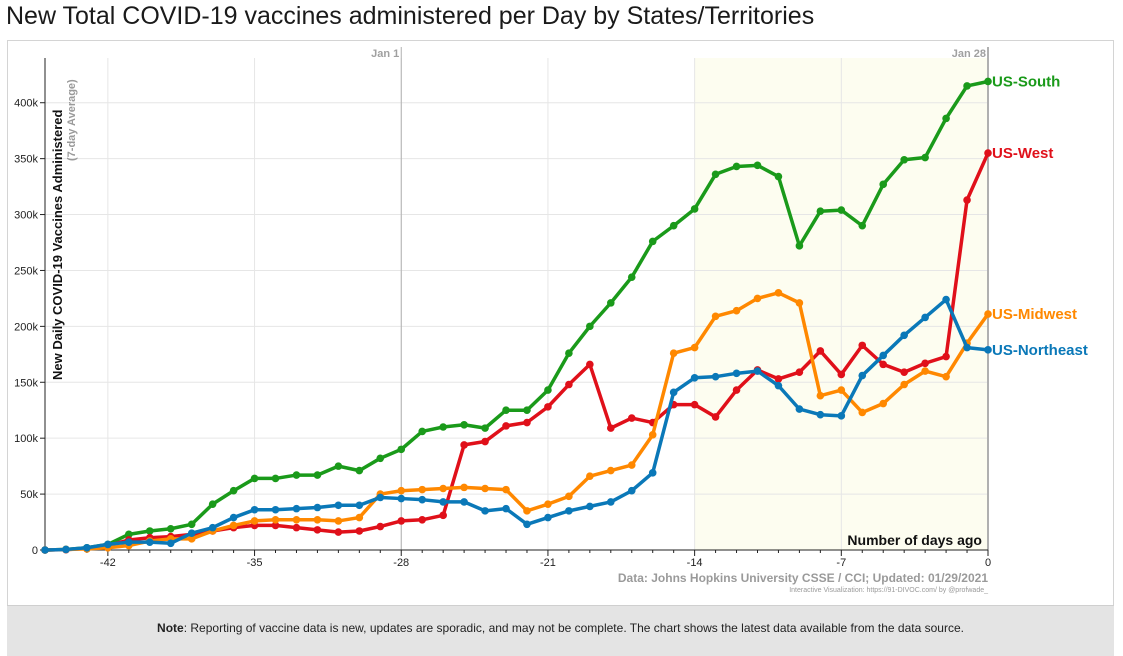 Image resolution: width=1123 pixels, height=656 pixels. Describe the element at coordinates (255, 563) in the screenshot. I see `x-tick-label: -35` at that location.